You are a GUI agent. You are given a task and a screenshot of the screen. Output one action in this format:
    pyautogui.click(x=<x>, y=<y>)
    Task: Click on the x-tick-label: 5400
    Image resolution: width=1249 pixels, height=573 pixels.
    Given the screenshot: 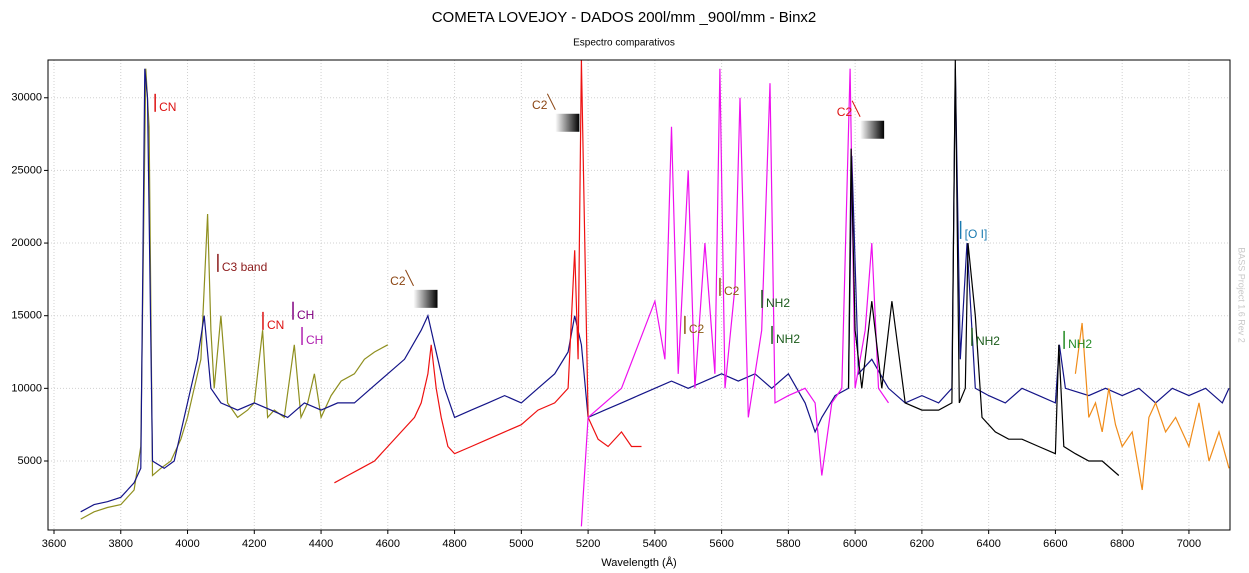 What is the action you would take?
    pyautogui.click(x=655, y=544)
    